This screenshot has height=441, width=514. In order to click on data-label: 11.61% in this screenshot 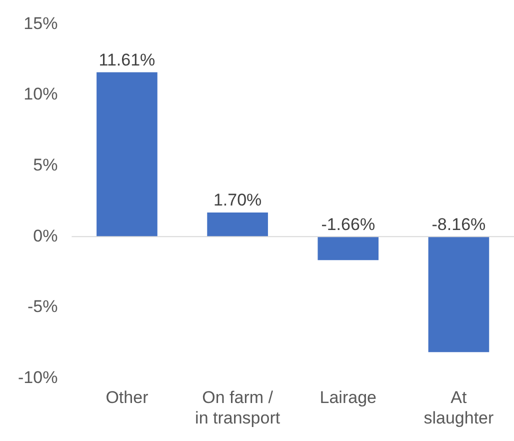, I will do `click(127, 60)`.